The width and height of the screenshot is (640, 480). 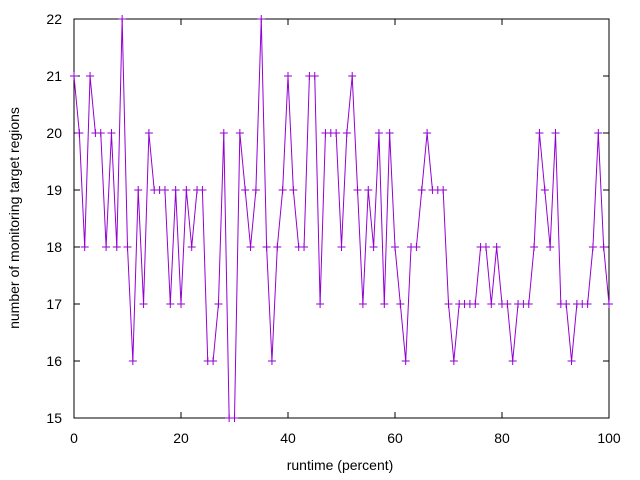 I want to click on x-tick-label: 100, so click(x=609, y=438).